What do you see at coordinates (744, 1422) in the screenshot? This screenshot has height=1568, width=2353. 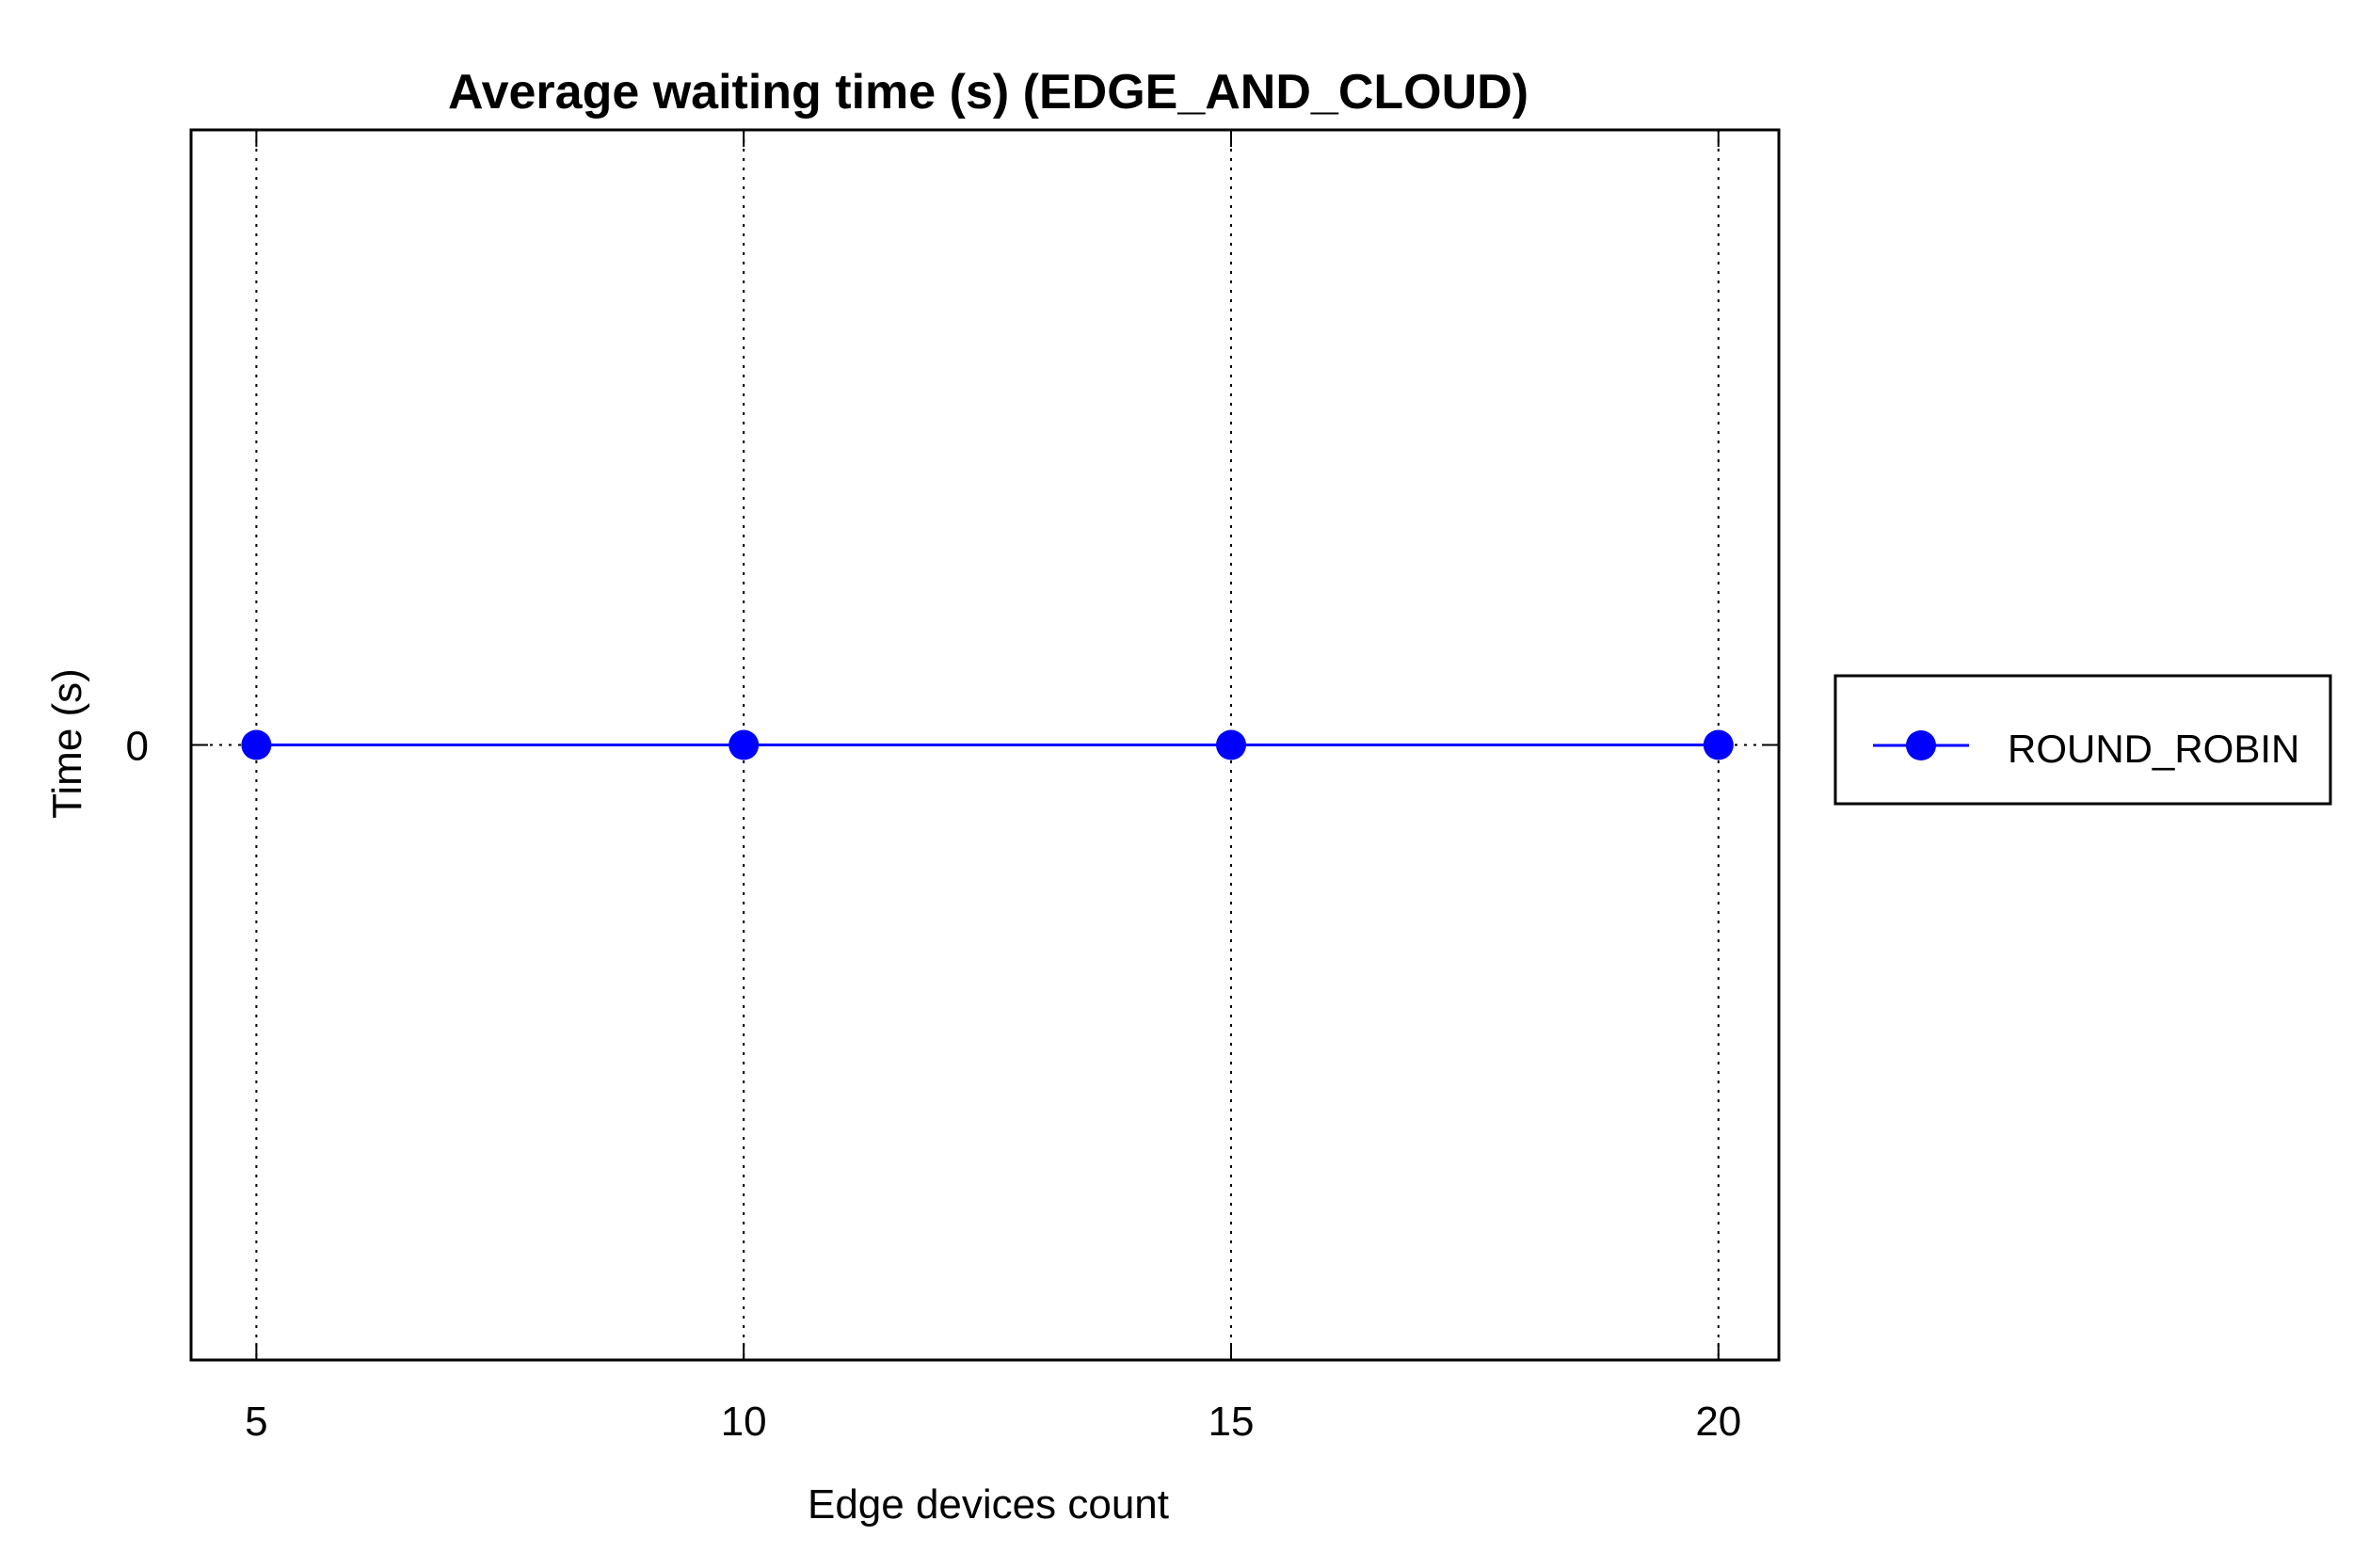 I see `x-tick-label: 10` at bounding box center [744, 1422].